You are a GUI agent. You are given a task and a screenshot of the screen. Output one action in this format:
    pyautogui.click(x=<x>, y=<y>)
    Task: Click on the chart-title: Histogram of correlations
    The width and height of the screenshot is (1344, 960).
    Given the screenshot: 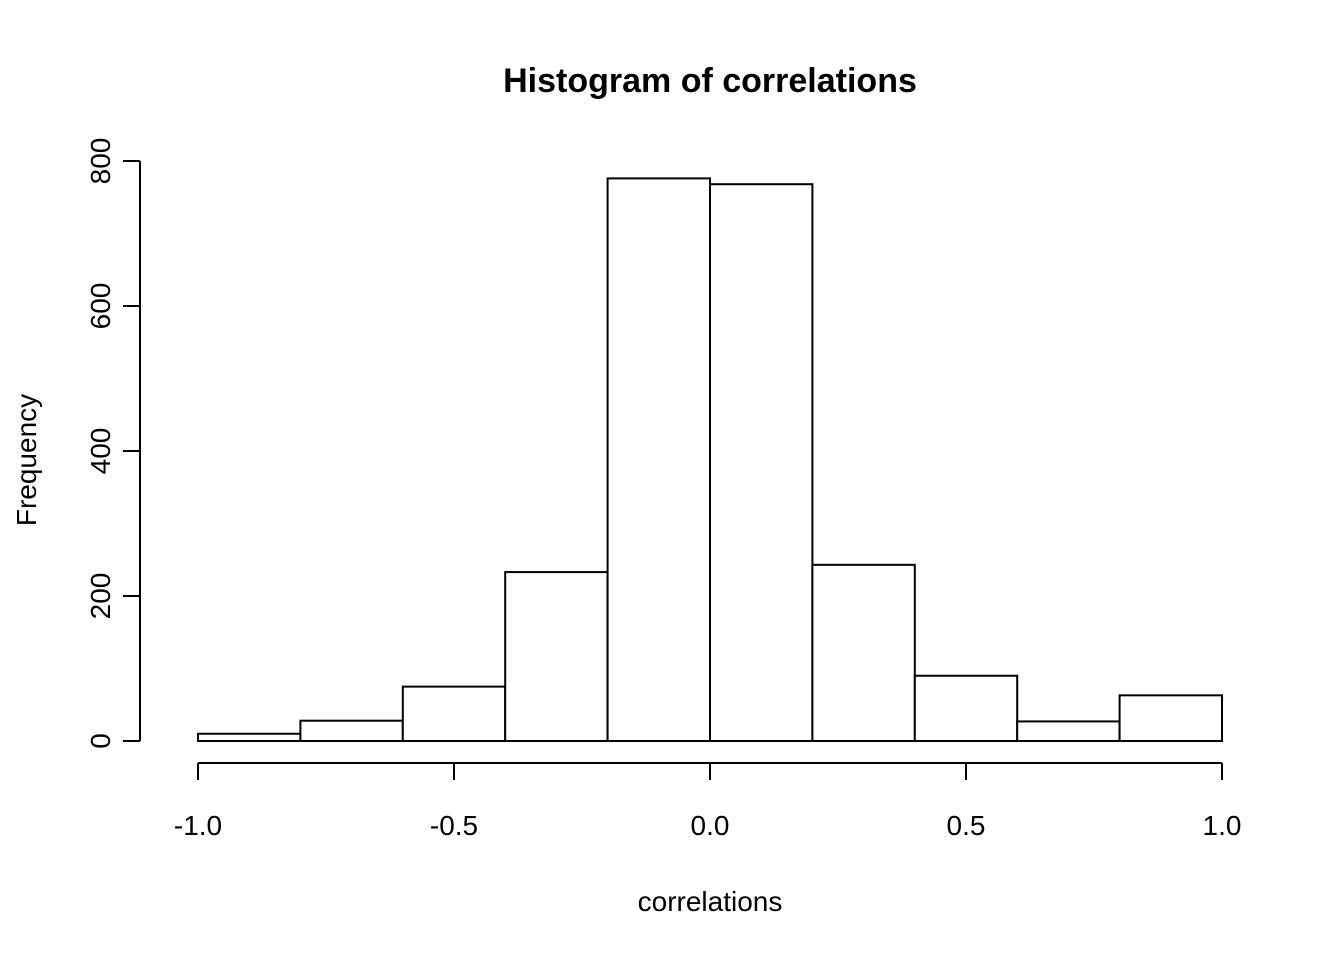 What is the action you would take?
    pyautogui.click(x=710, y=81)
    